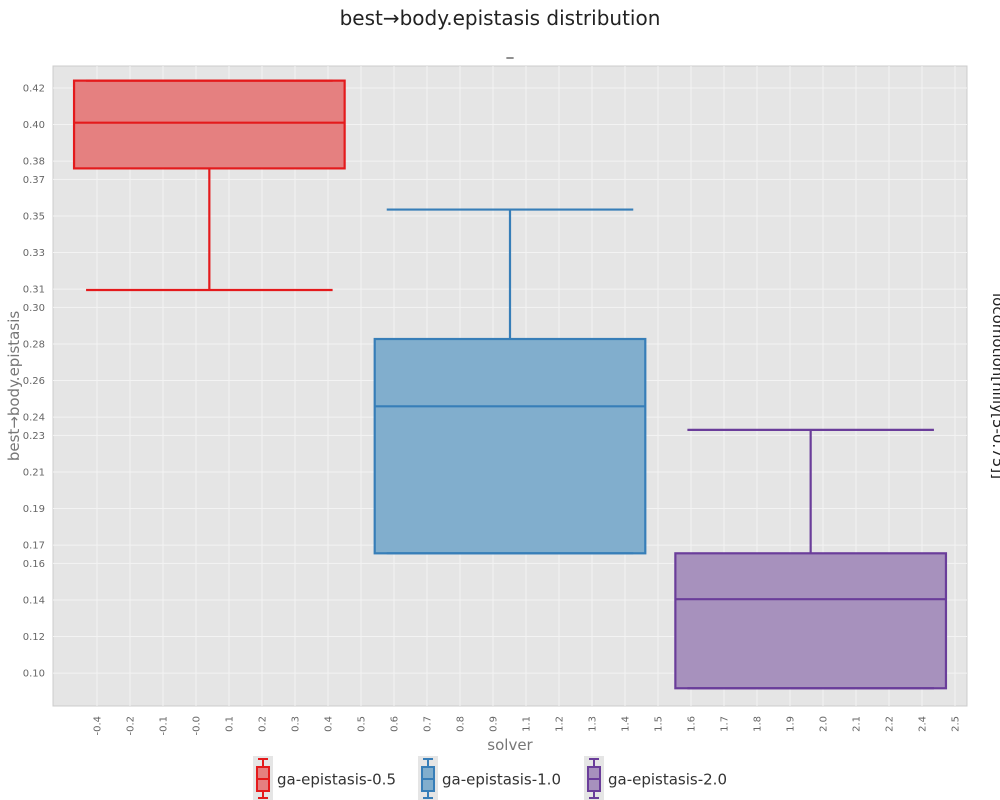 The width and height of the screenshot is (1000, 800). I want to click on y-tick-label: 0.28, so click(34, 344).